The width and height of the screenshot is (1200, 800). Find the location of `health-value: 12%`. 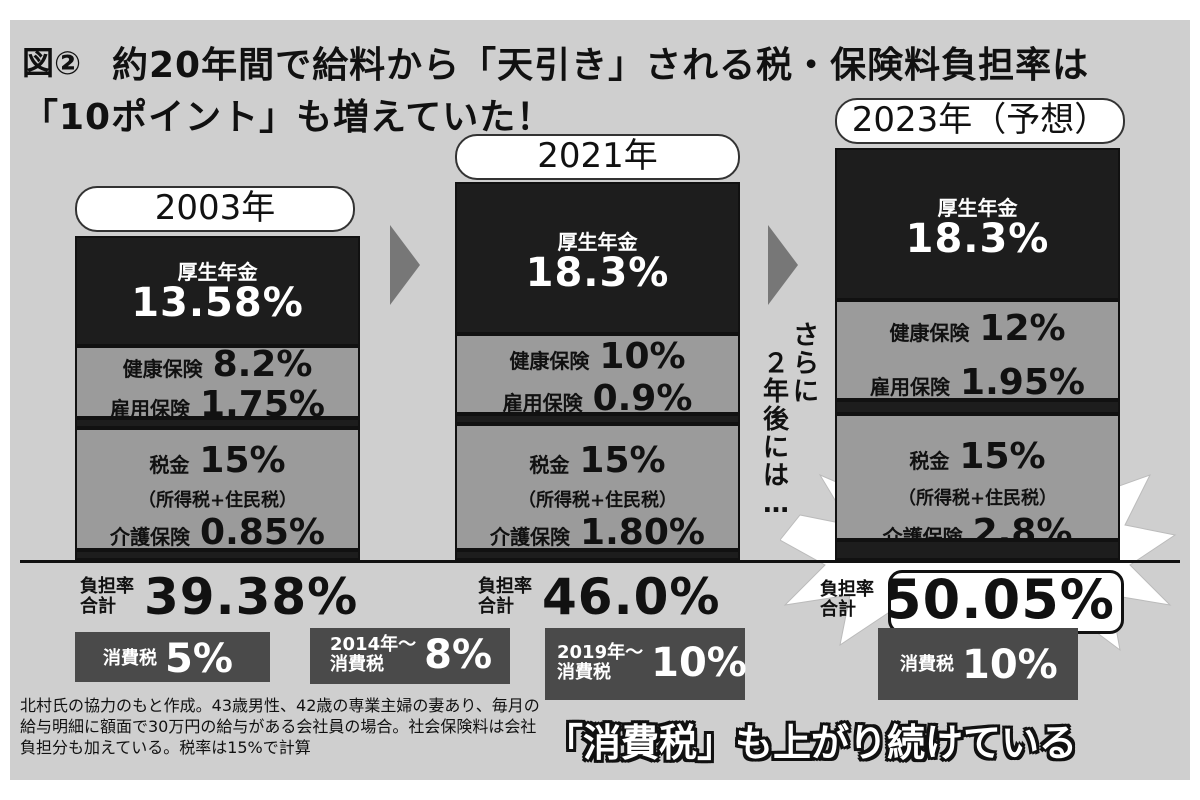

health-value: 12% is located at coordinates (1022, 328).